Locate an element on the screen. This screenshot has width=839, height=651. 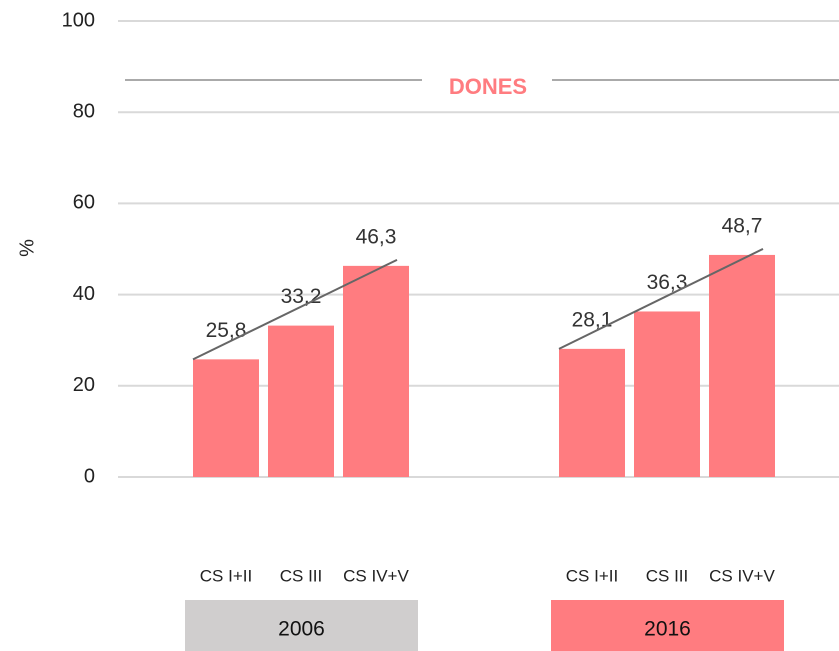
data-label: 28,1 is located at coordinates (592, 319).